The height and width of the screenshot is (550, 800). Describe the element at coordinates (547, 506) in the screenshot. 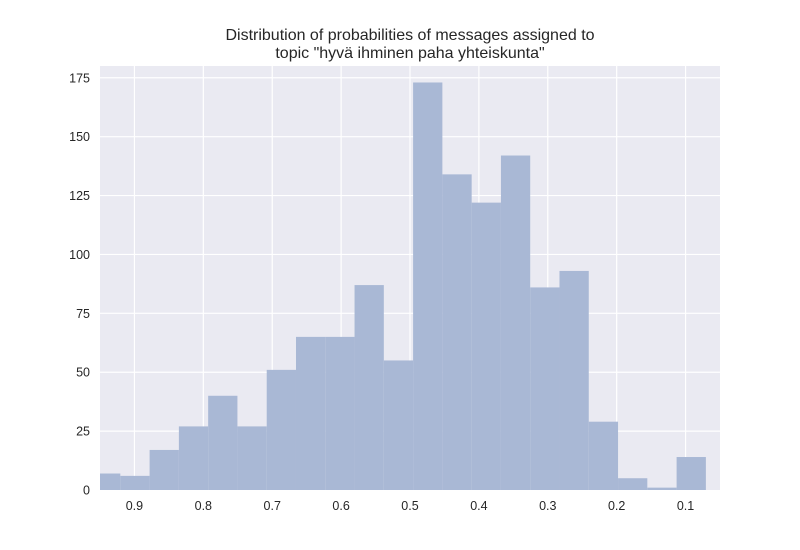

I see `x-tick-label: 0.3` at that location.